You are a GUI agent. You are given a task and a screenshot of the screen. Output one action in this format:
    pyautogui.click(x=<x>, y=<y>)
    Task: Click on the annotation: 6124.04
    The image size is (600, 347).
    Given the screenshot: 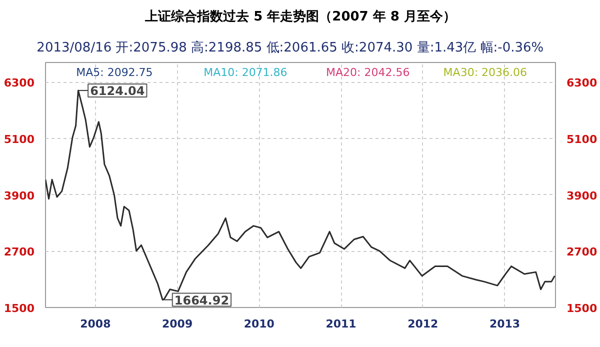 What is the action you would take?
    pyautogui.click(x=117, y=91)
    